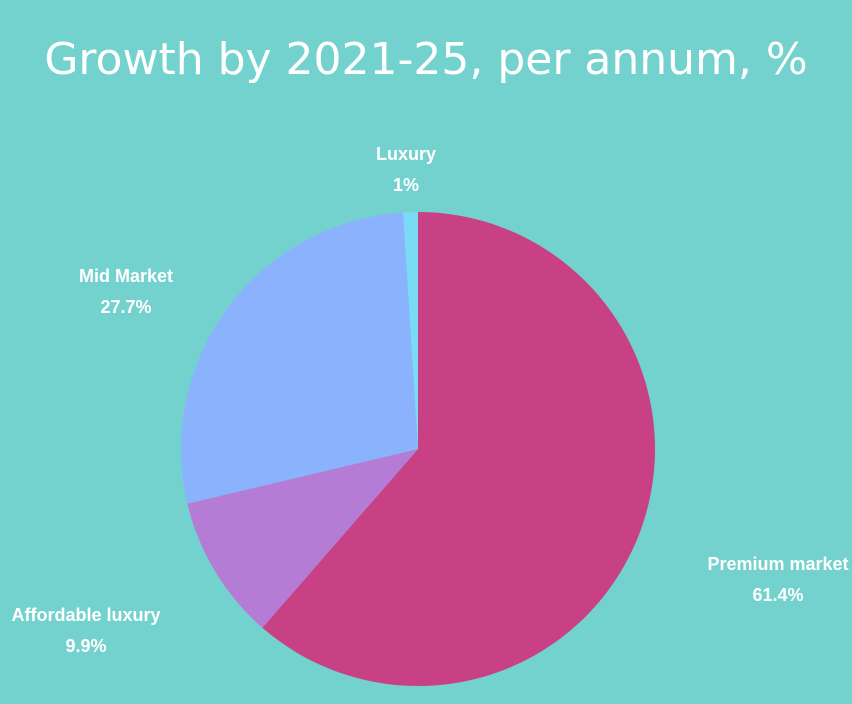 The width and height of the screenshot is (852, 704). What do you see at coordinates (406, 185) in the screenshot?
I see `slice-value-luxury: 1%` at bounding box center [406, 185].